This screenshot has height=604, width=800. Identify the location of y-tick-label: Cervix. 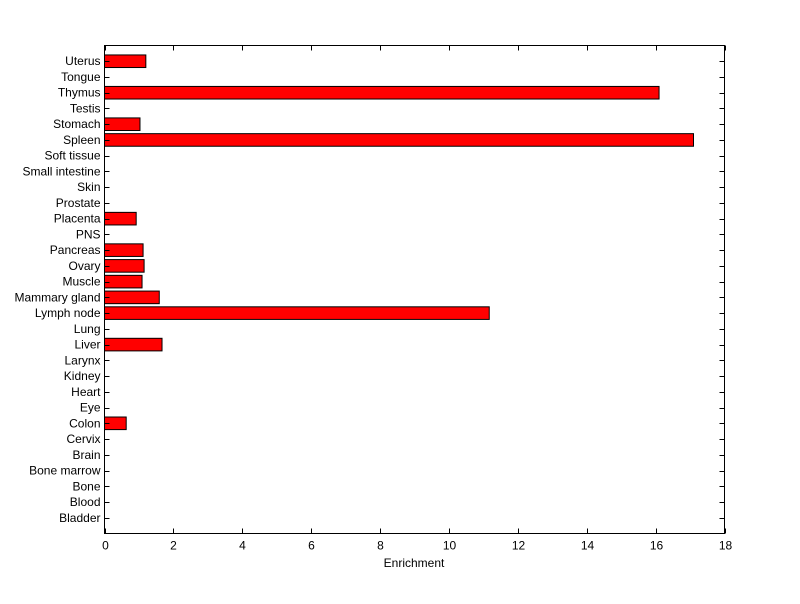
(83, 439).